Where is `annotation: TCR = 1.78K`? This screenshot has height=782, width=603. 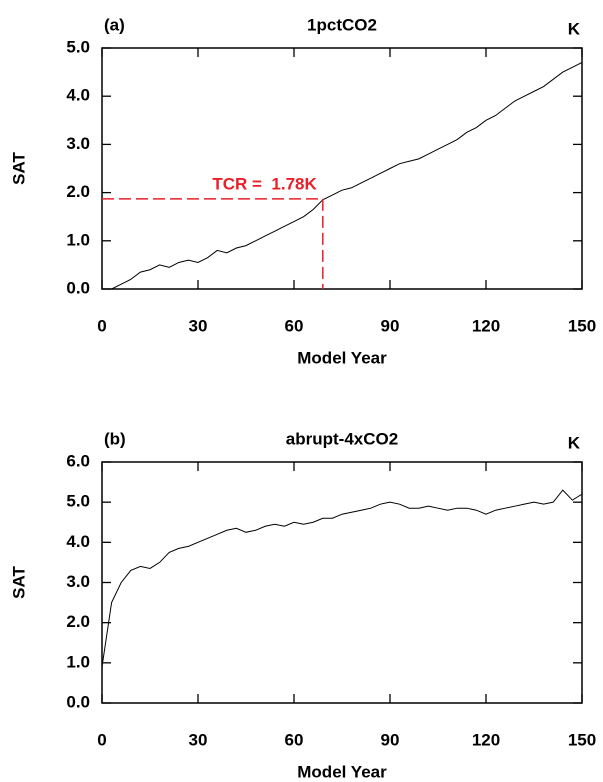
annotation: TCR = 1.78K is located at coordinates (264, 183).